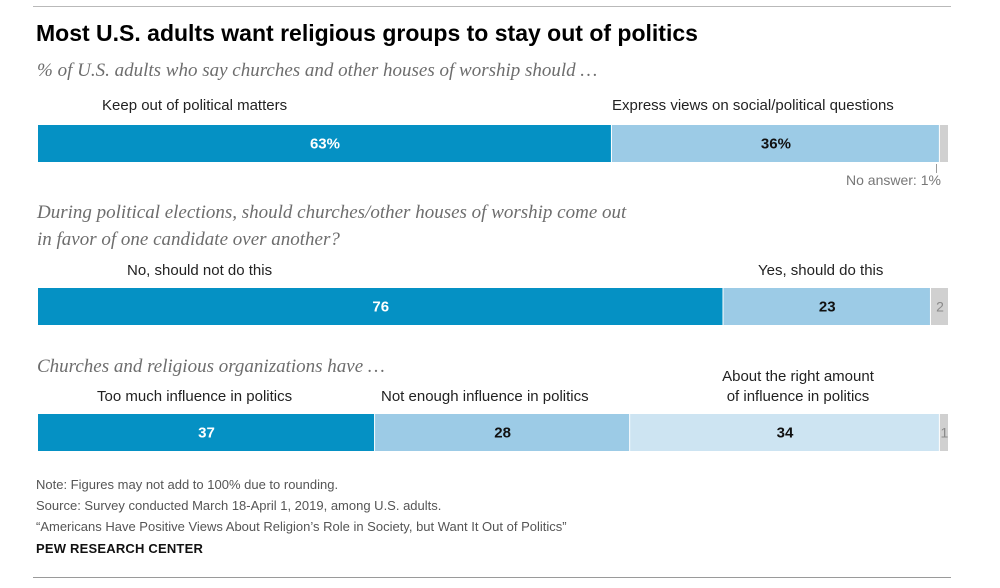 The image size is (1000, 588). I want to click on chart-2-value-label-1: 76, so click(380, 307).